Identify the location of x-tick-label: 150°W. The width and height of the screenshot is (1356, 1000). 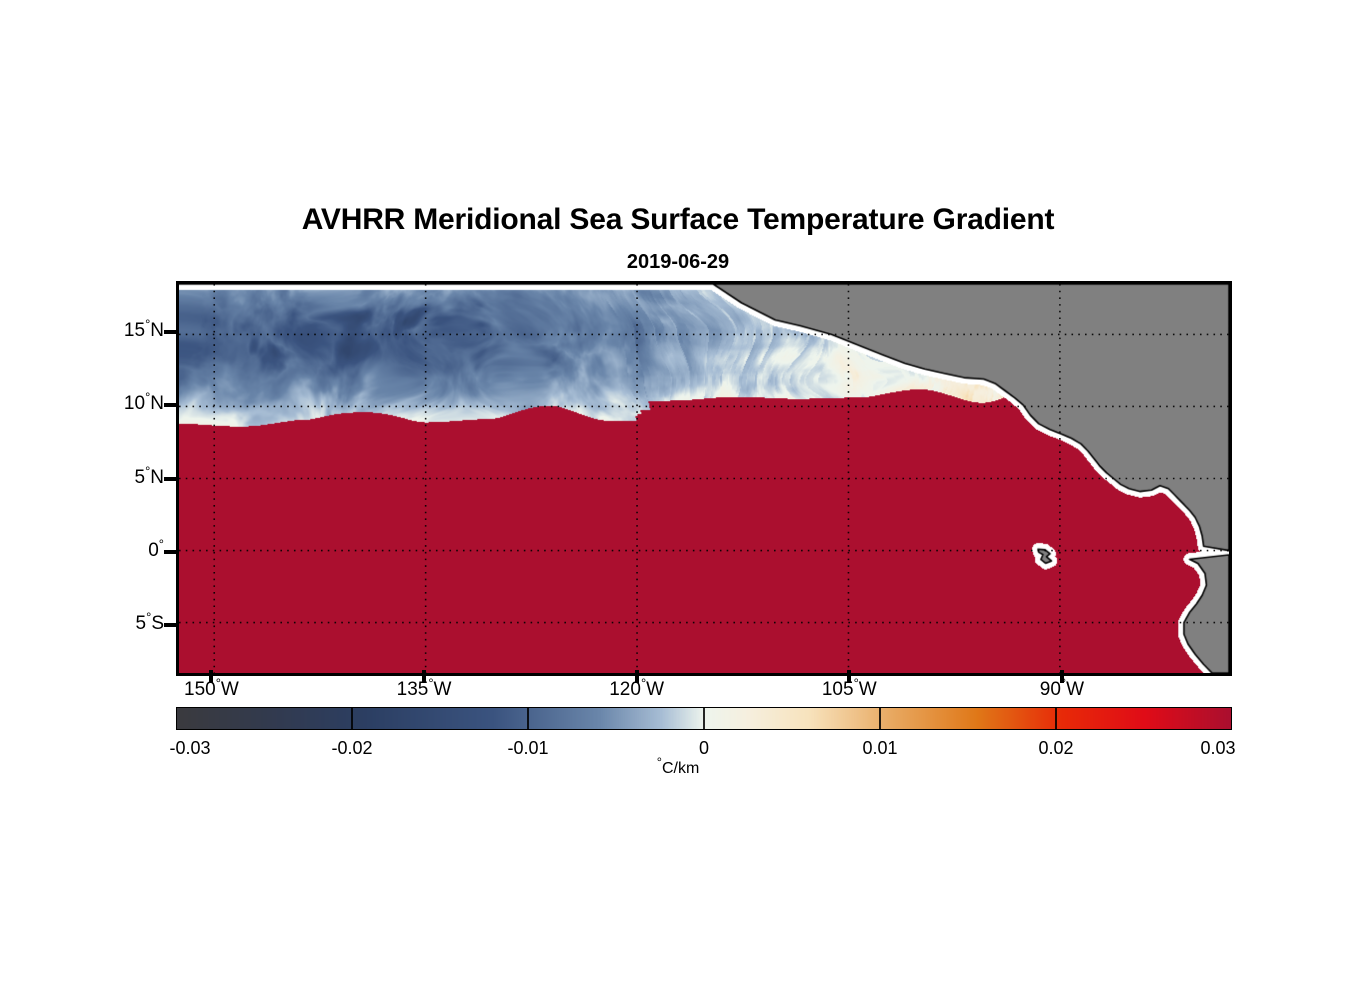
(211, 687).